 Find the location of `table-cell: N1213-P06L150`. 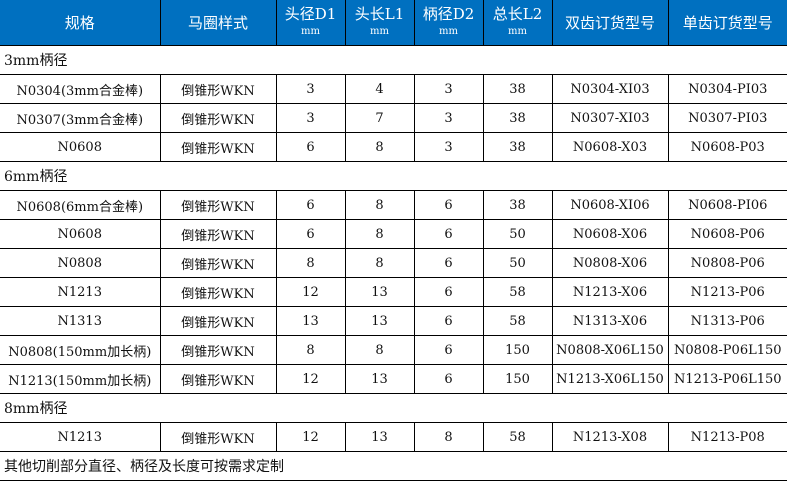

table-cell: N1213-P06L150 is located at coordinates (727, 379).